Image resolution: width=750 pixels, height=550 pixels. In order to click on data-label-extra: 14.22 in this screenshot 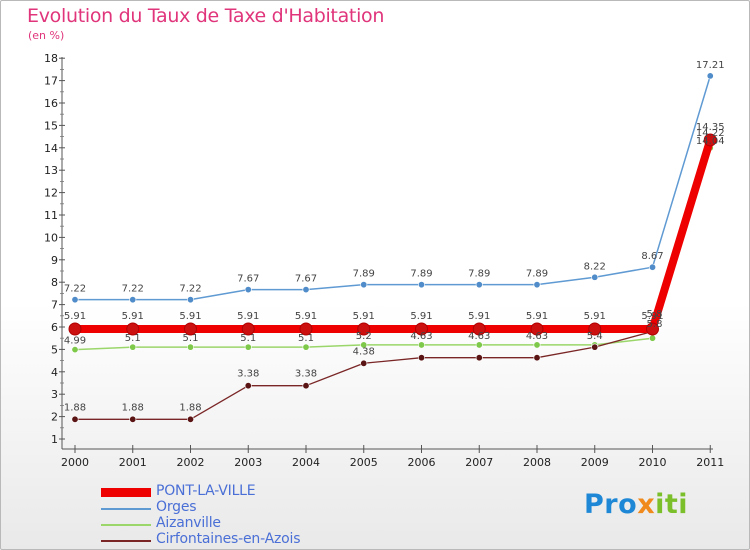, I will do `click(710, 133)`.